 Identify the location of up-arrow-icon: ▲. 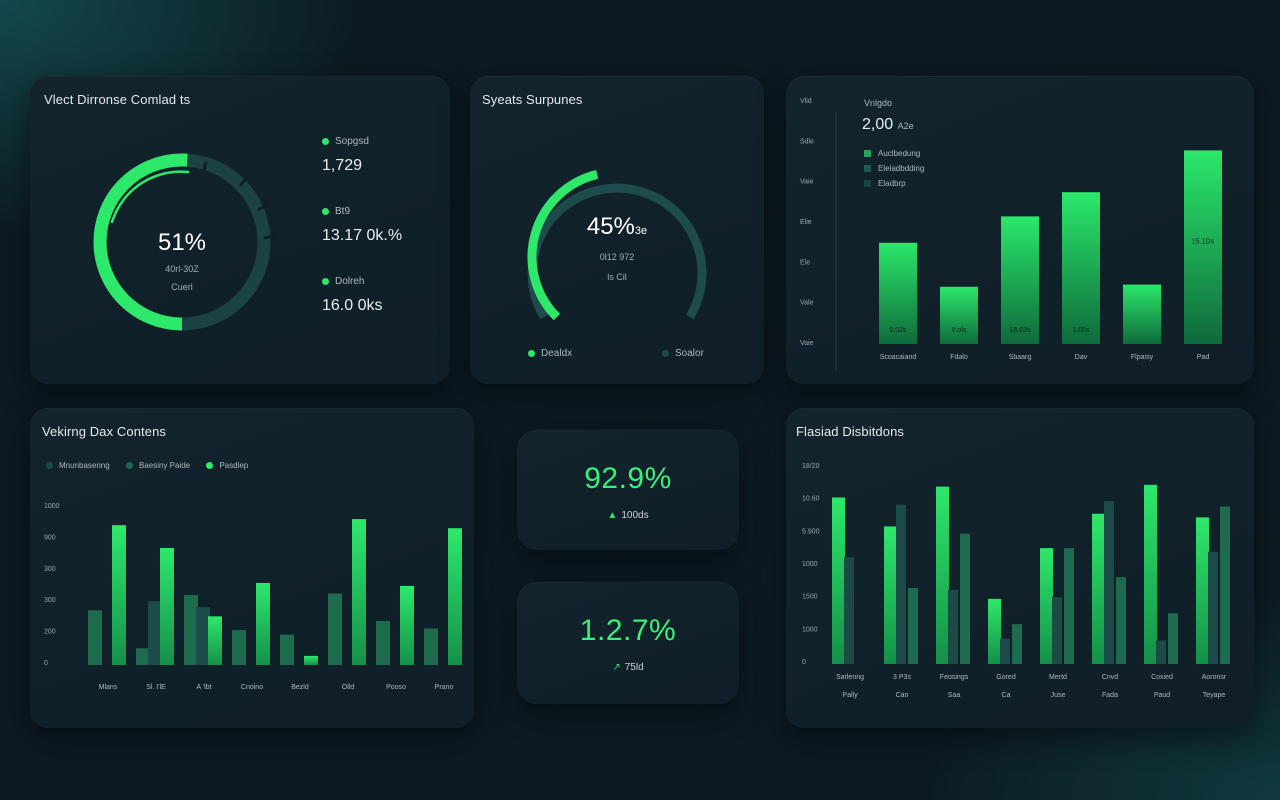
(612, 515).